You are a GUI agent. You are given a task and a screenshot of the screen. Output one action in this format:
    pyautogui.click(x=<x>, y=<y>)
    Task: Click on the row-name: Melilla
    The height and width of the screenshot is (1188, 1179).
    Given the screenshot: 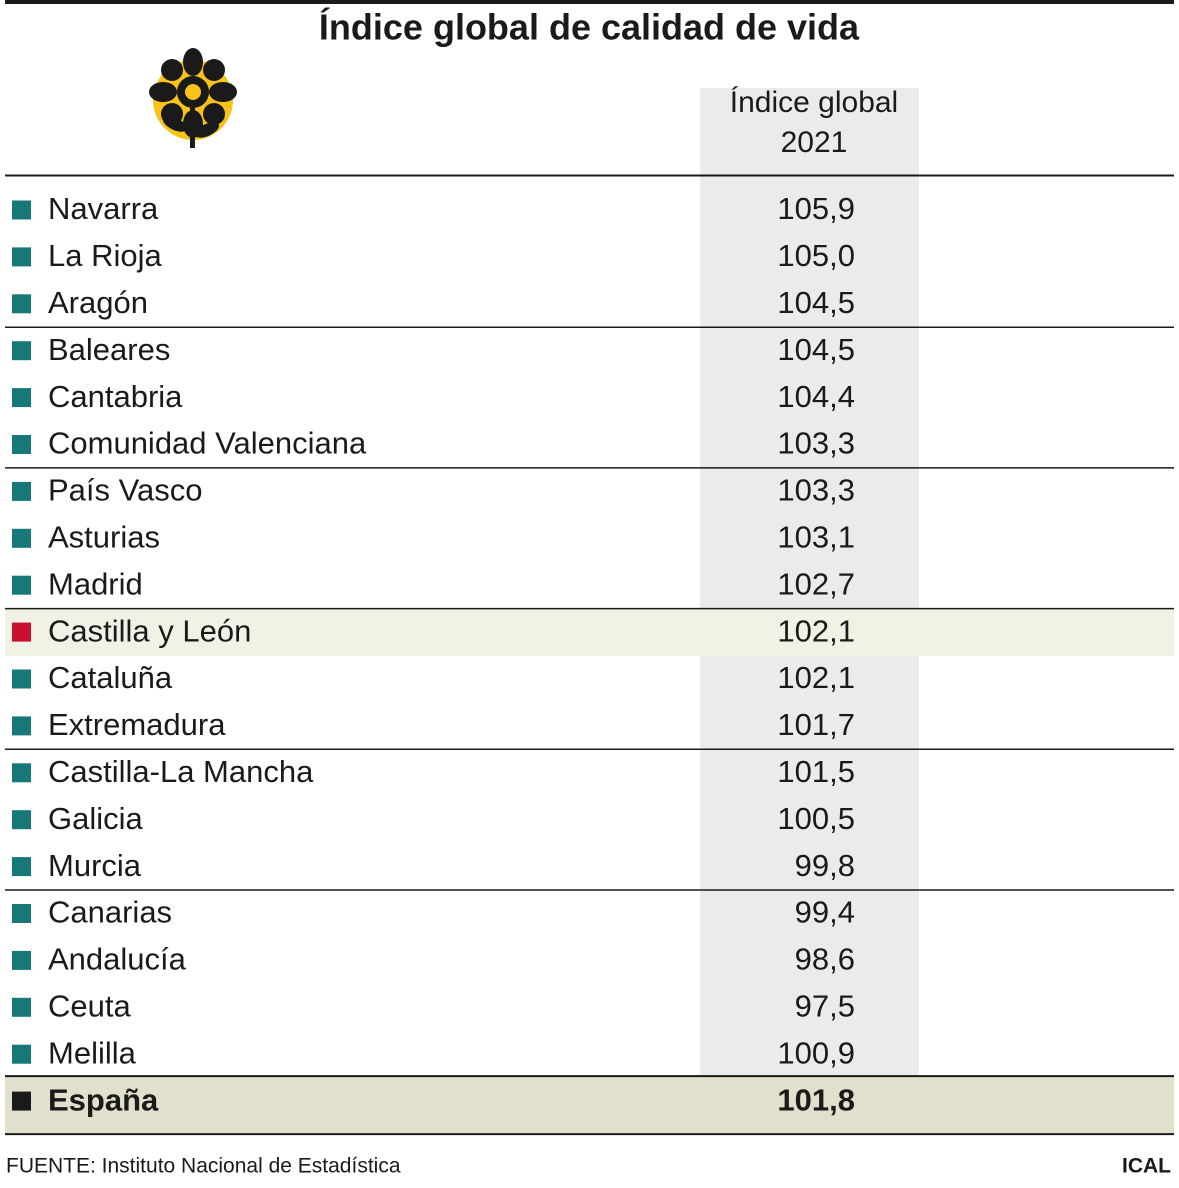 What is the action you would take?
    pyautogui.click(x=92, y=1052)
    